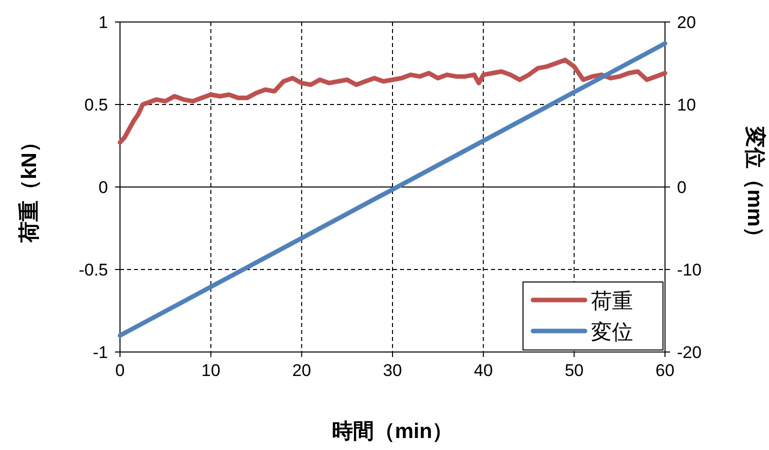  Describe the element at coordinates (29, 188) in the screenshot. I see `y-axis-title: 荷重（kN）` at that location.